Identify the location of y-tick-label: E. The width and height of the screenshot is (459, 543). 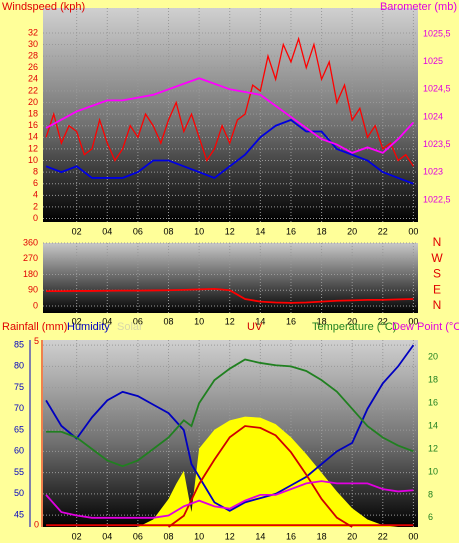
(437, 289).